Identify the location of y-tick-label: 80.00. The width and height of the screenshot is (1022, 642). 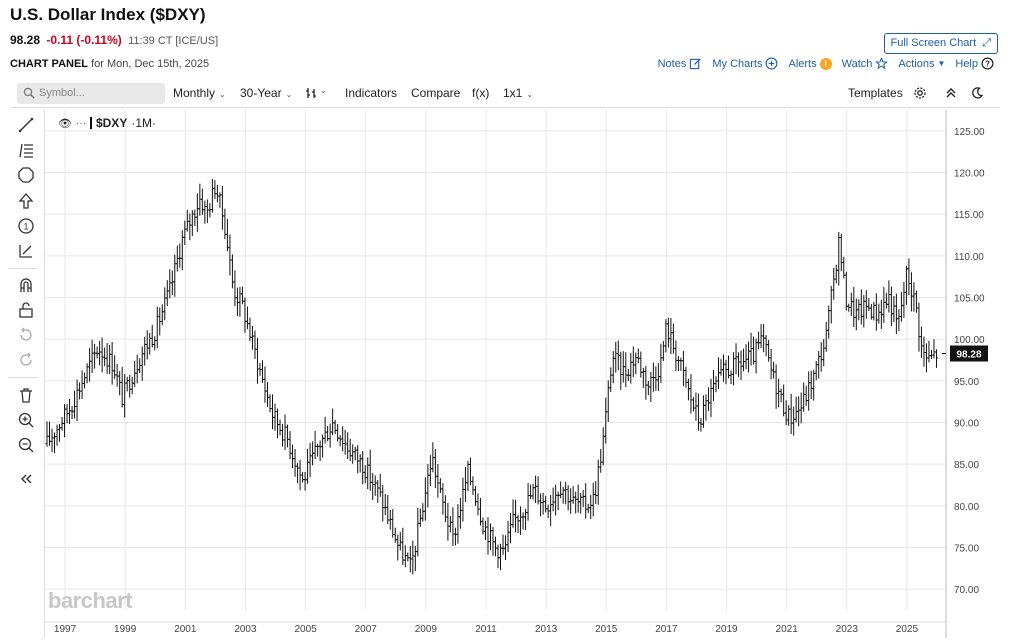
(966, 507).